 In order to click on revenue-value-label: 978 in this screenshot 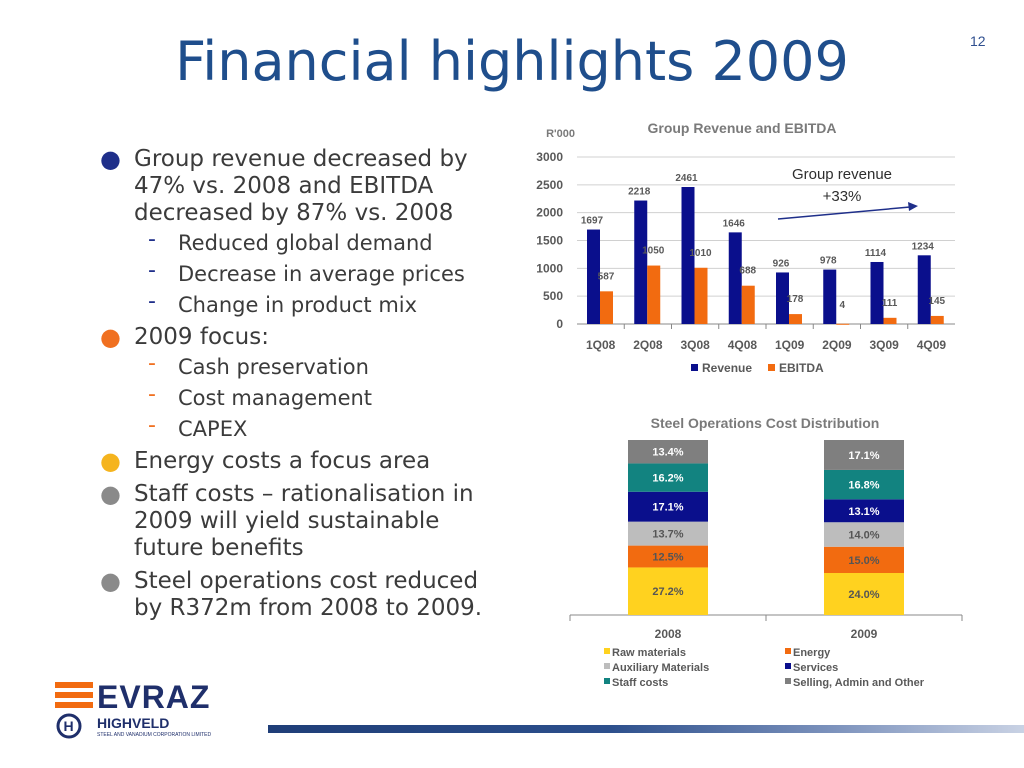, I will do `click(828, 261)`.